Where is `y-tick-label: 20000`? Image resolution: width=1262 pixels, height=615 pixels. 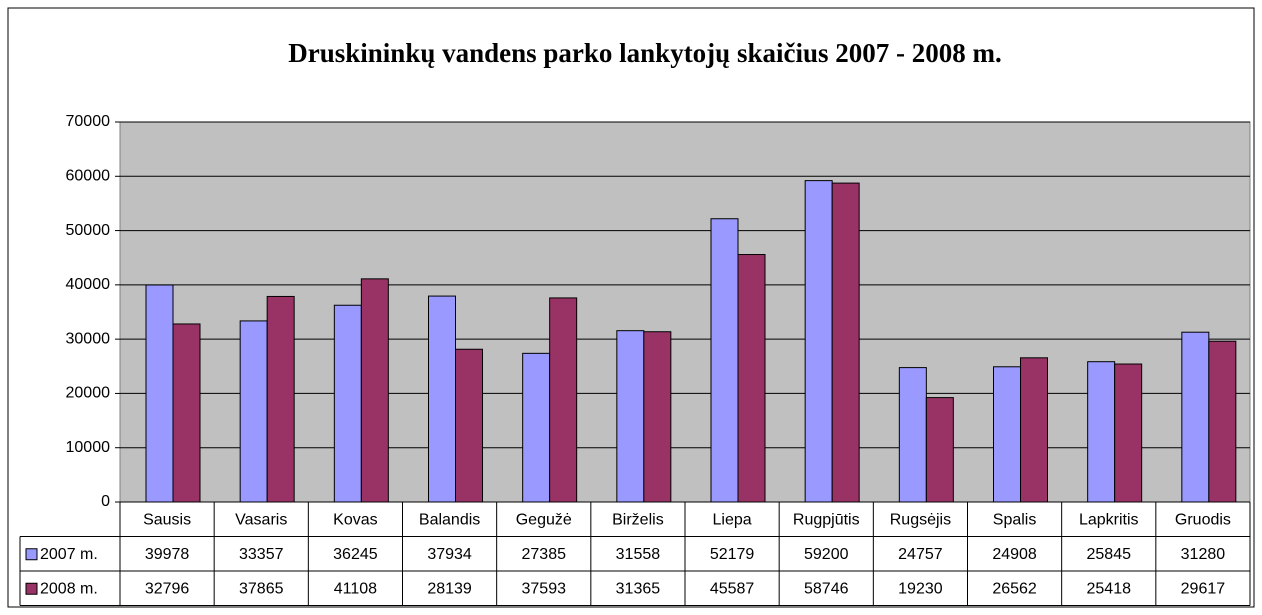
y-tick-label: 20000 is located at coordinates (88, 393).